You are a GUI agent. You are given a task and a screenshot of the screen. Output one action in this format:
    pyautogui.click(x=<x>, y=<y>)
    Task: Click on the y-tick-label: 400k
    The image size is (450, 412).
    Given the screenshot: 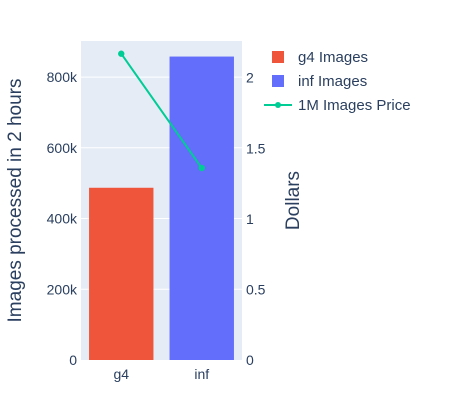 What is the action you would take?
    pyautogui.click(x=62, y=219)
    